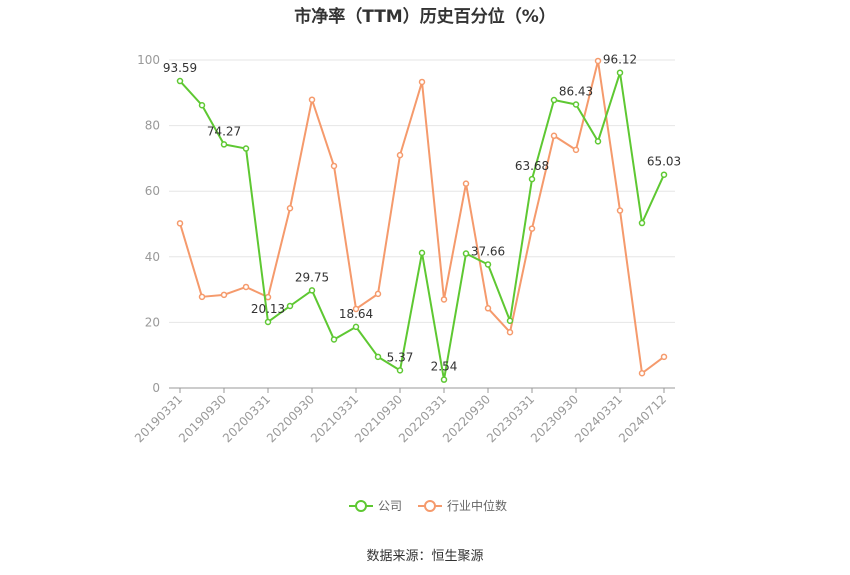 The height and width of the screenshot is (575, 850). What do you see at coordinates (268, 309) in the screenshot?
I see `data-label: 20.13` at bounding box center [268, 309].